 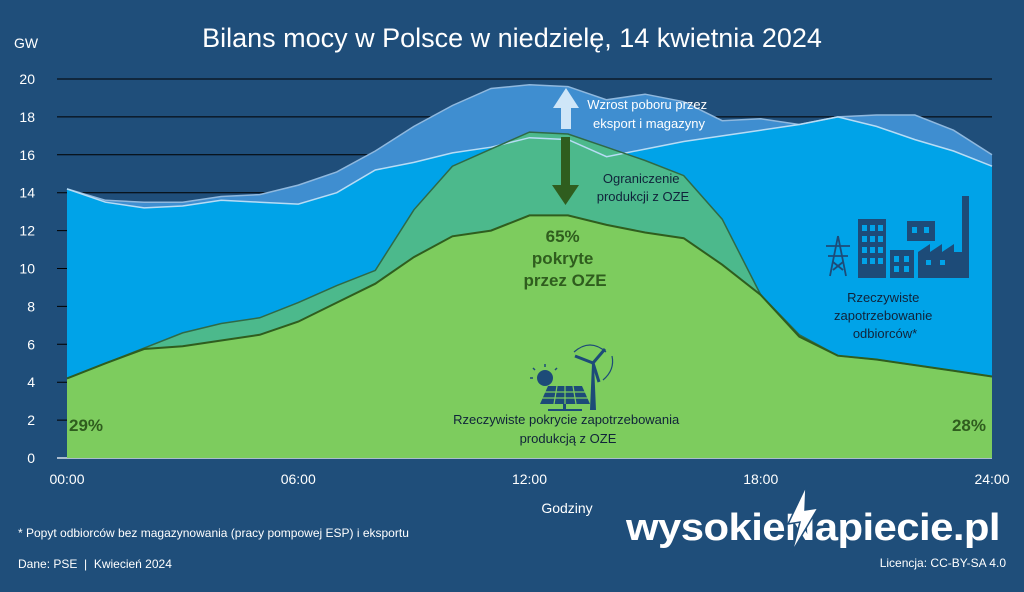 I want to click on small-building-icon, so click(x=902, y=264).